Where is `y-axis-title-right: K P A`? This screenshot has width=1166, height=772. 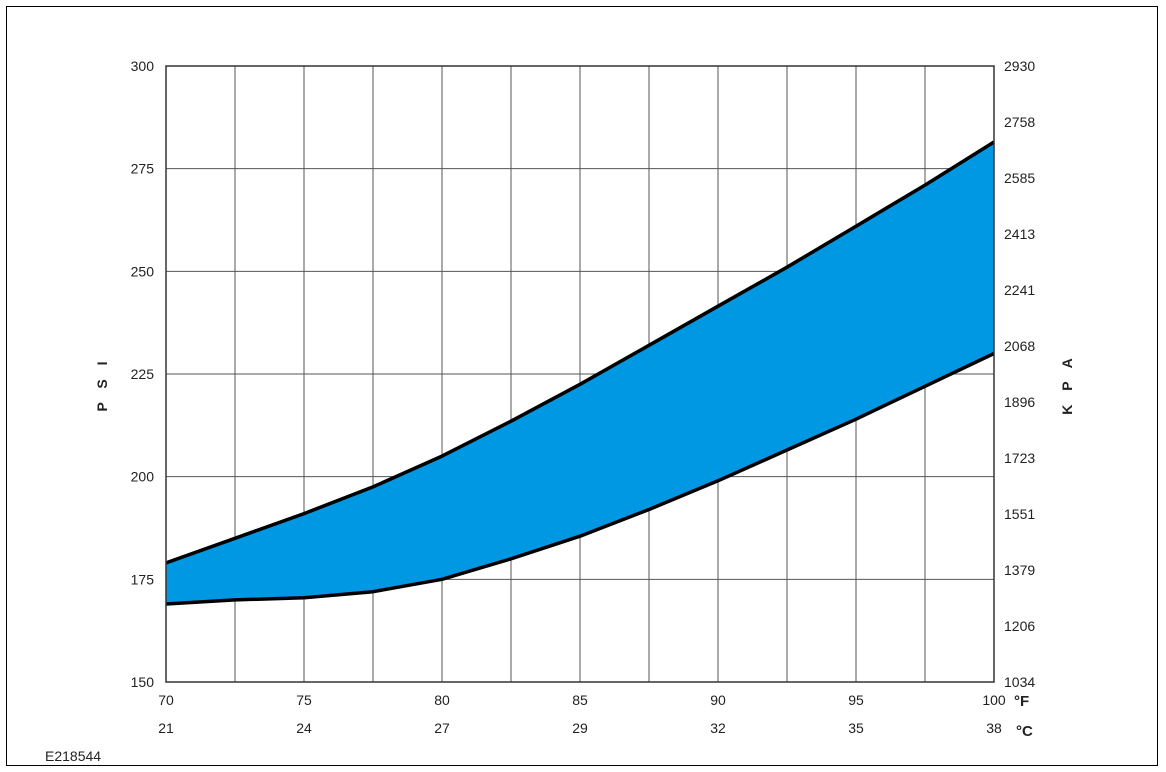
y-axis-title-right: K P A is located at coordinates (1067, 384).